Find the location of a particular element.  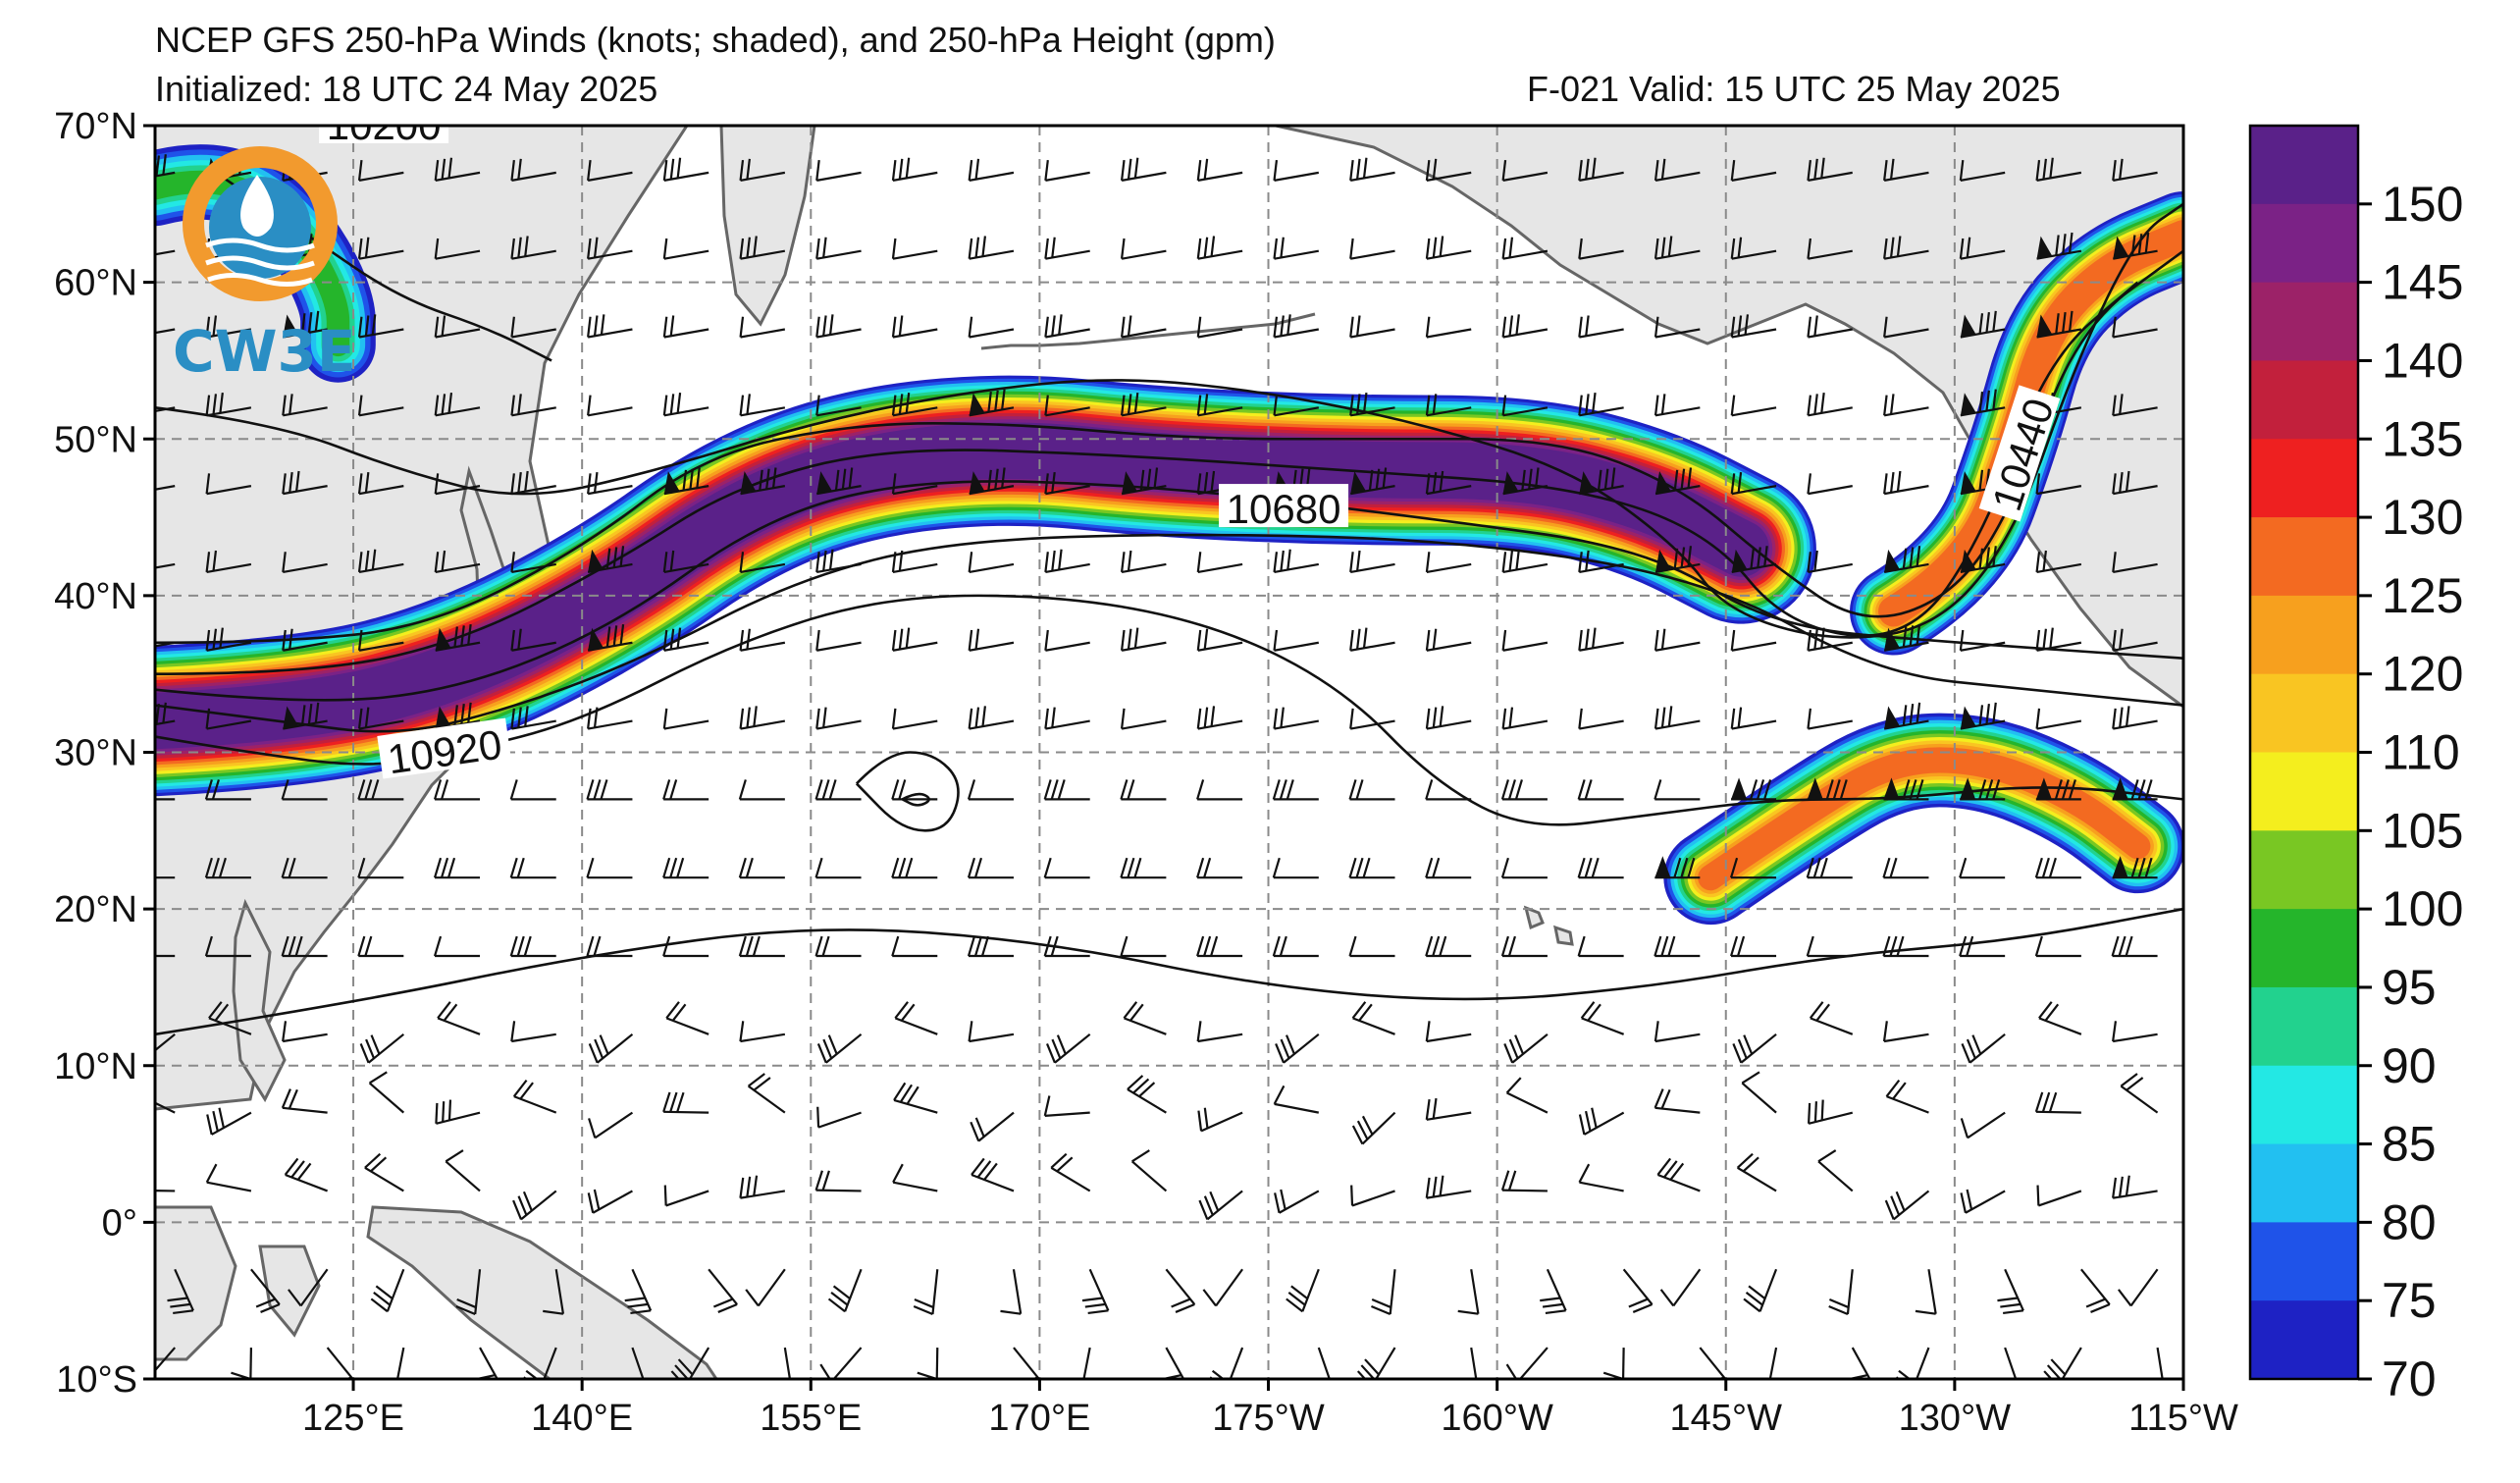

contour-label-10680: 10680 is located at coordinates (1284, 508).